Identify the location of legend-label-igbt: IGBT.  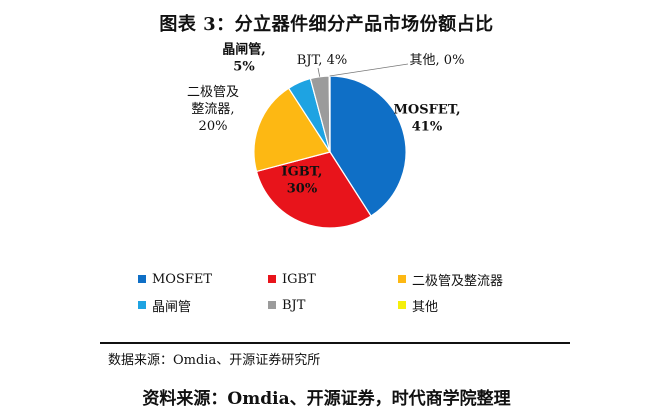
(299, 279).